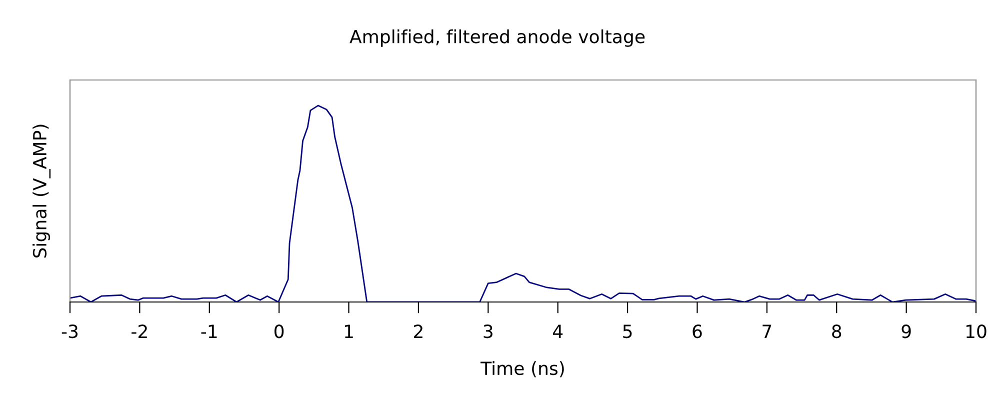 The height and width of the screenshot is (420, 995). What do you see at coordinates (767, 331) in the screenshot?
I see `x-tick-label: 7` at bounding box center [767, 331].